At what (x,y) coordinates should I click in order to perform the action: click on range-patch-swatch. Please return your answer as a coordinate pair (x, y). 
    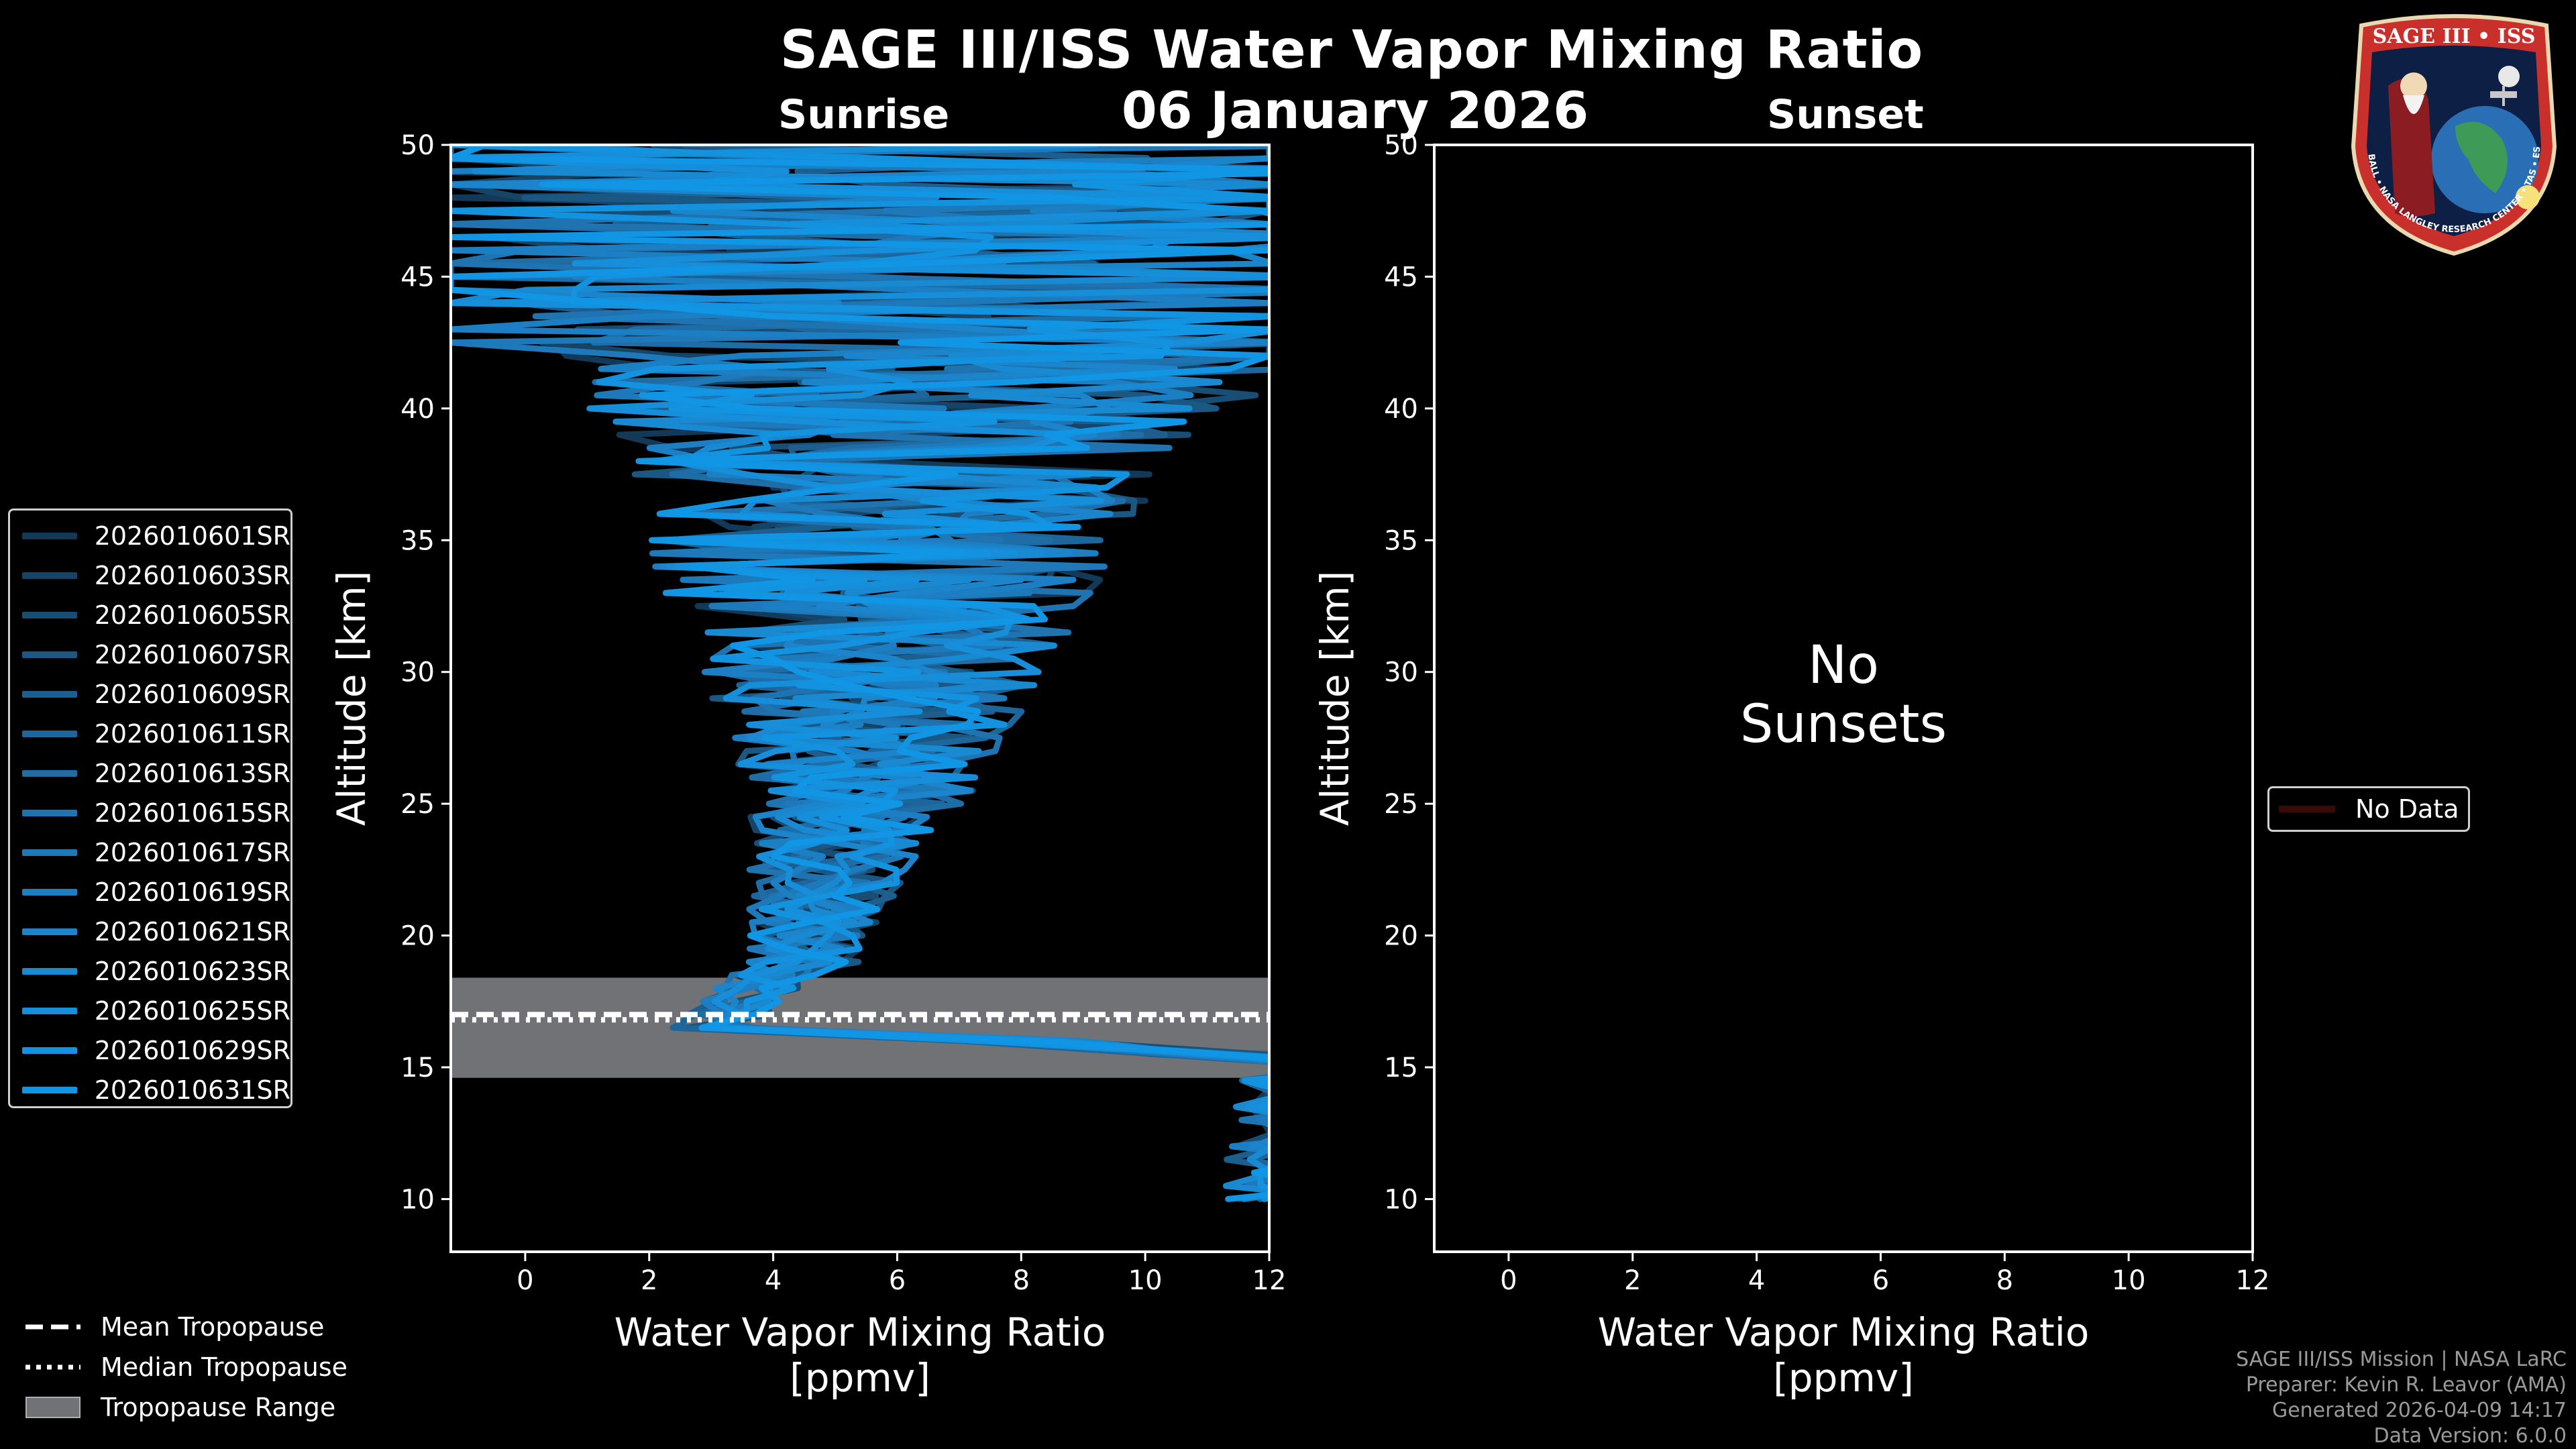
    Looking at the image, I should click on (52, 1407).